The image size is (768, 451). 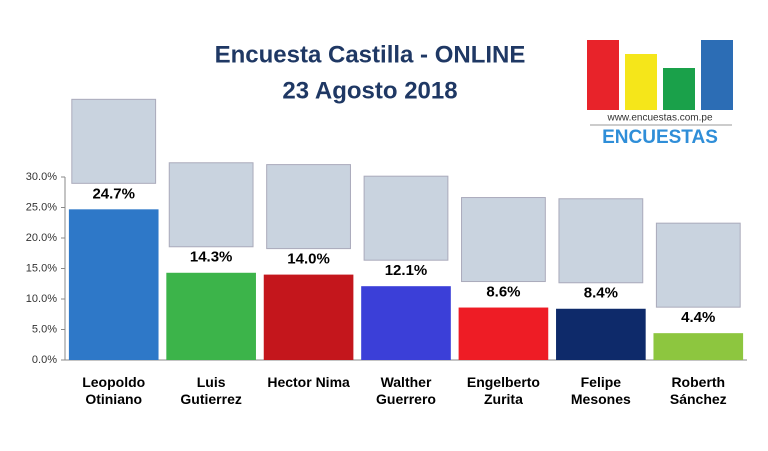 I want to click on value-label: 8.4%, so click(x=601, y=293).